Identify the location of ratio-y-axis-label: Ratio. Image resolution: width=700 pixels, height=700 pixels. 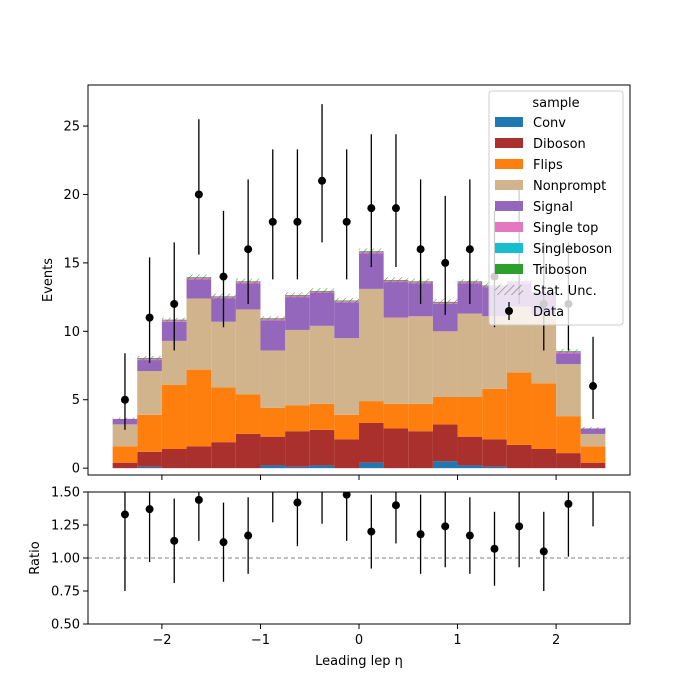
(35, 557).